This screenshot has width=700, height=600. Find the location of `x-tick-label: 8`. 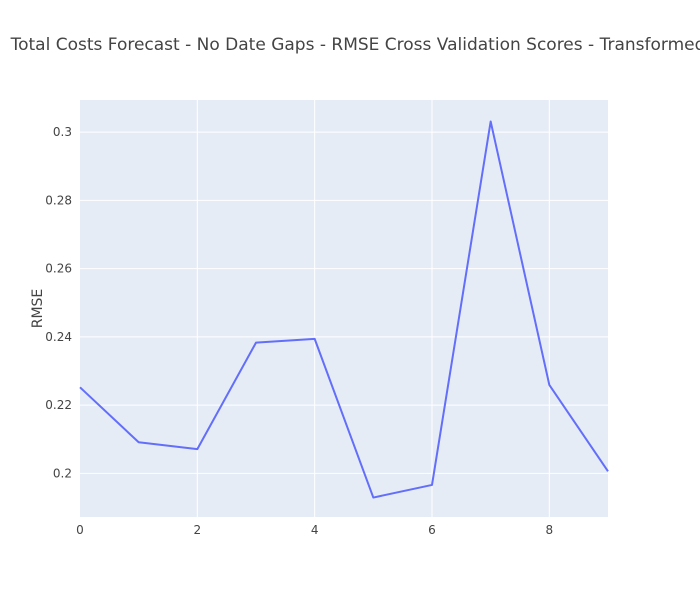

x-tick-label: 8 is located at coordinates (550, 530).